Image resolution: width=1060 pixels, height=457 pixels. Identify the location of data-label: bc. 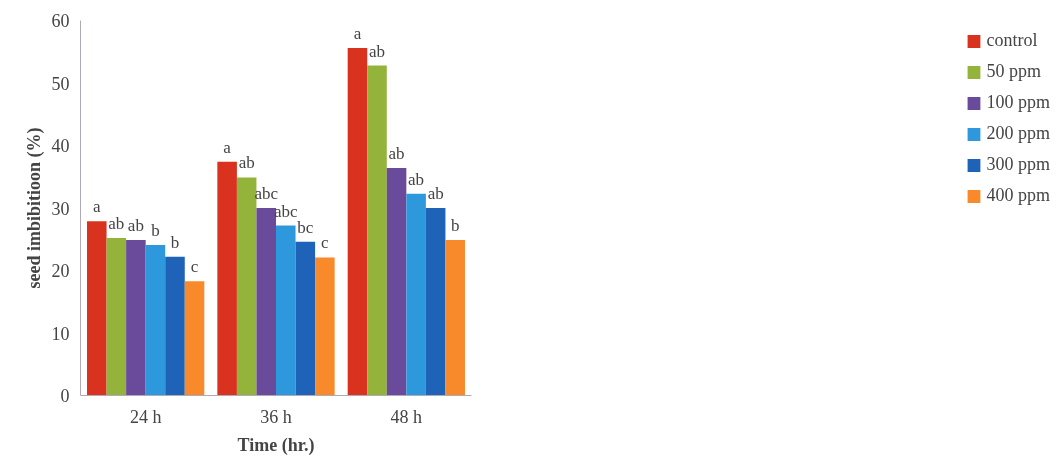
(305, 227).